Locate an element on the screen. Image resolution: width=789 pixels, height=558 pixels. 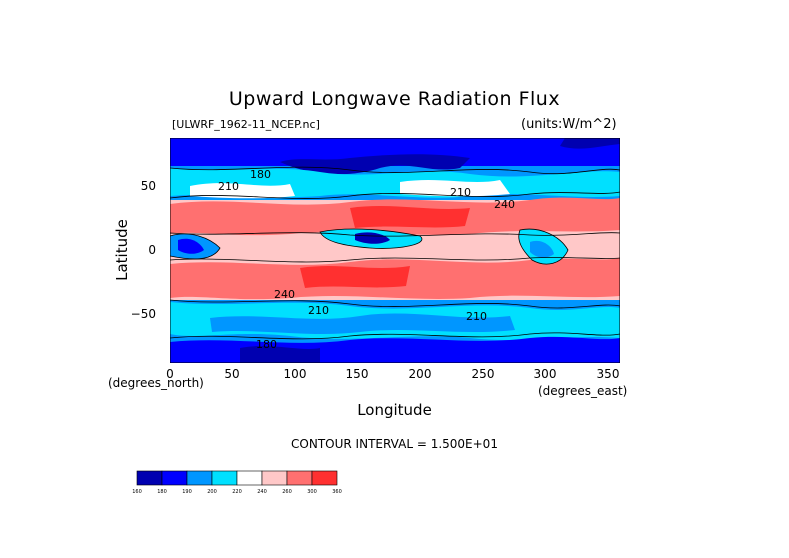
x-tick-label: 350 is located at coordinates (608, 374).